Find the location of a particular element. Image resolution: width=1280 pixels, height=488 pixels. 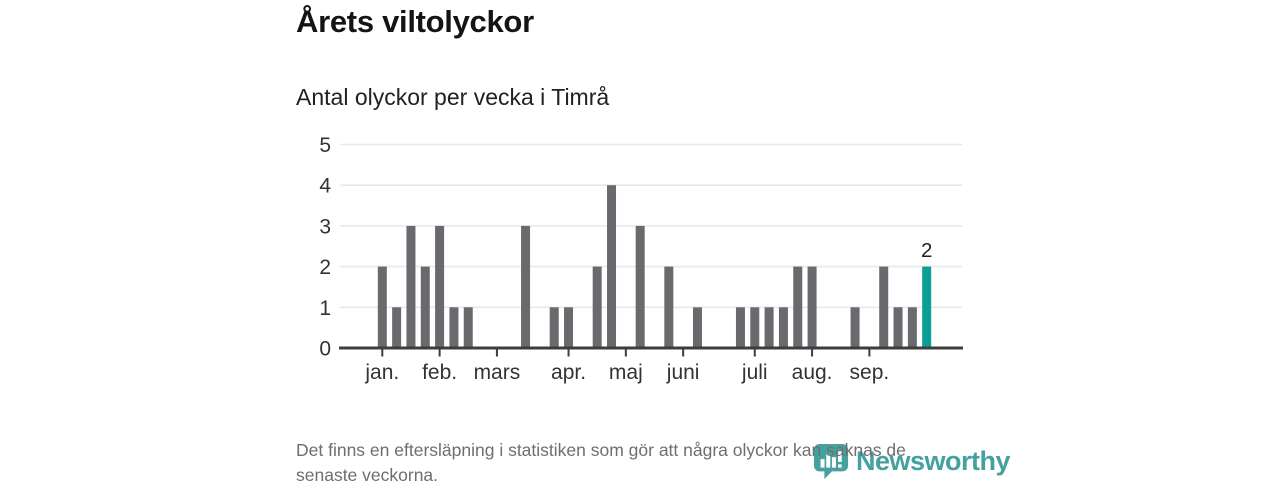

x-axis-month-label: jan. is located at coordinates (381, 372).